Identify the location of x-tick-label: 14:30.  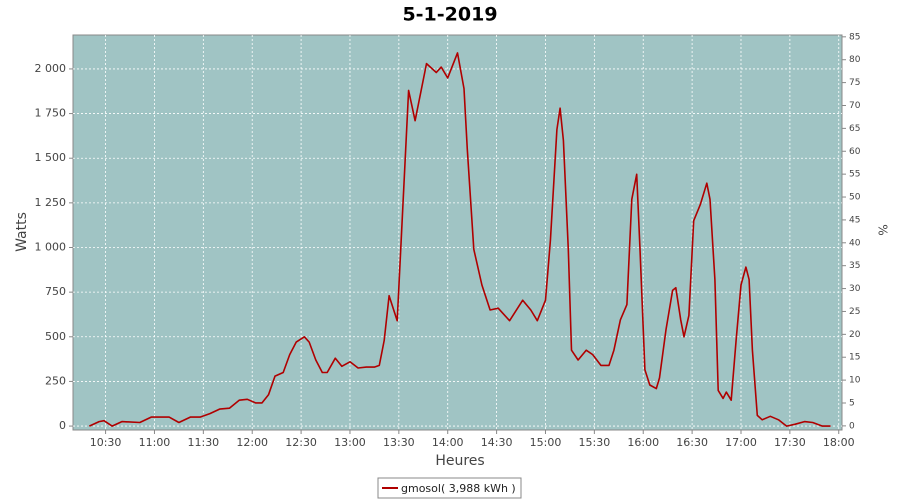
(497, 442).